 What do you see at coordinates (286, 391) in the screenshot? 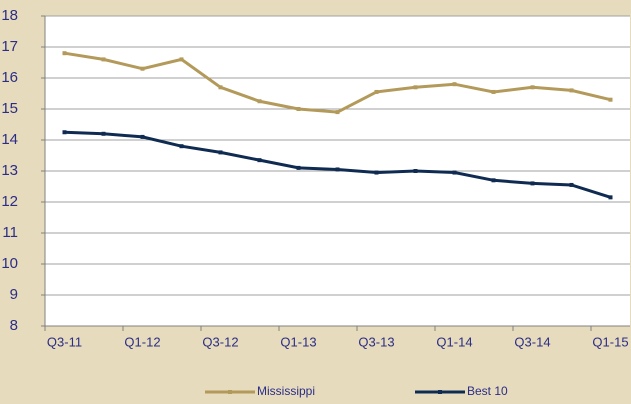
I see `legend-label: Mississippi` at bounding box center [286, 391].